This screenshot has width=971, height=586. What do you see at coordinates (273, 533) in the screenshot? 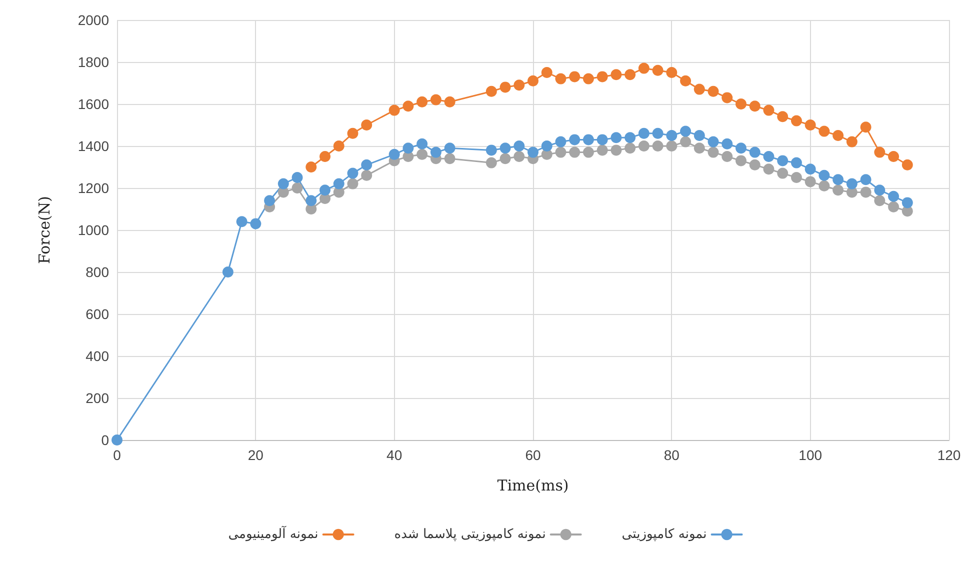
I see `legend-label: نمونه آلومینیومی` at bounding box center [273, 533].